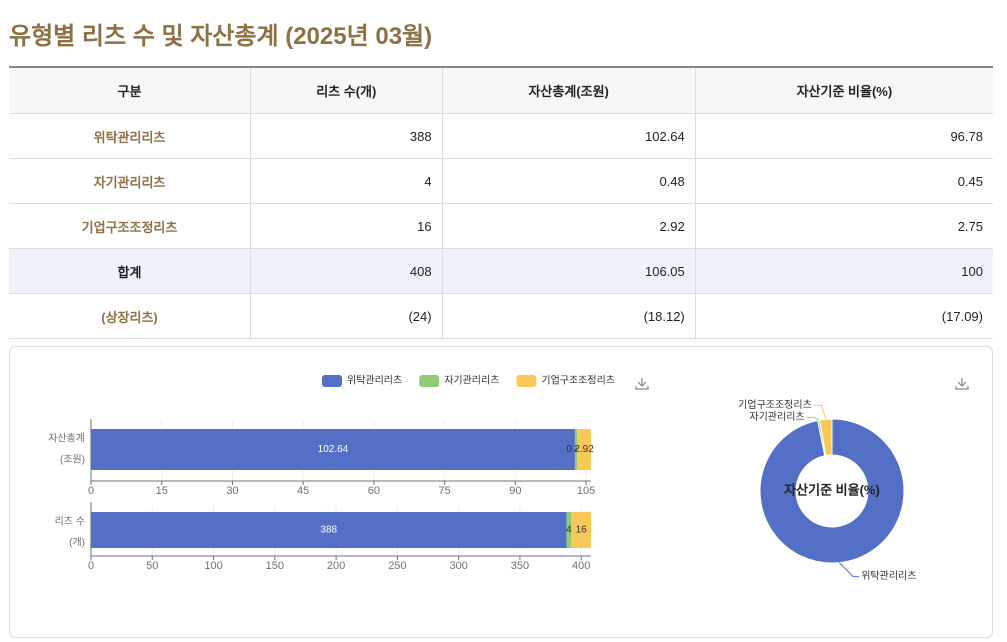  Describe the element at coordinates (336, 566) in the screenshot. I see `x-tick-label: 200` at that location.